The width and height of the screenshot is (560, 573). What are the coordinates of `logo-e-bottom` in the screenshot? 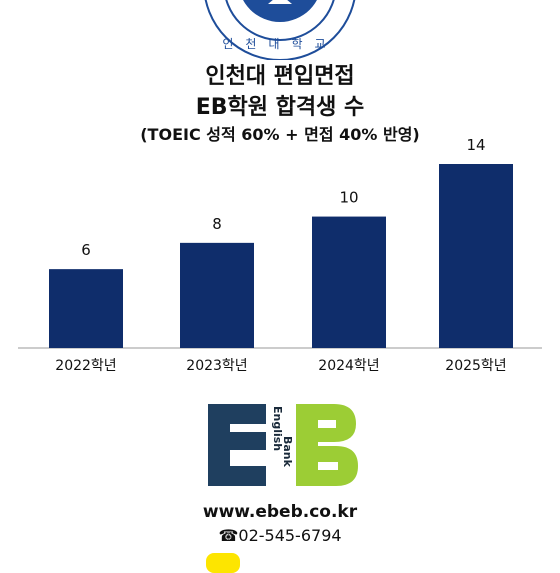 It's located at (237, 476).